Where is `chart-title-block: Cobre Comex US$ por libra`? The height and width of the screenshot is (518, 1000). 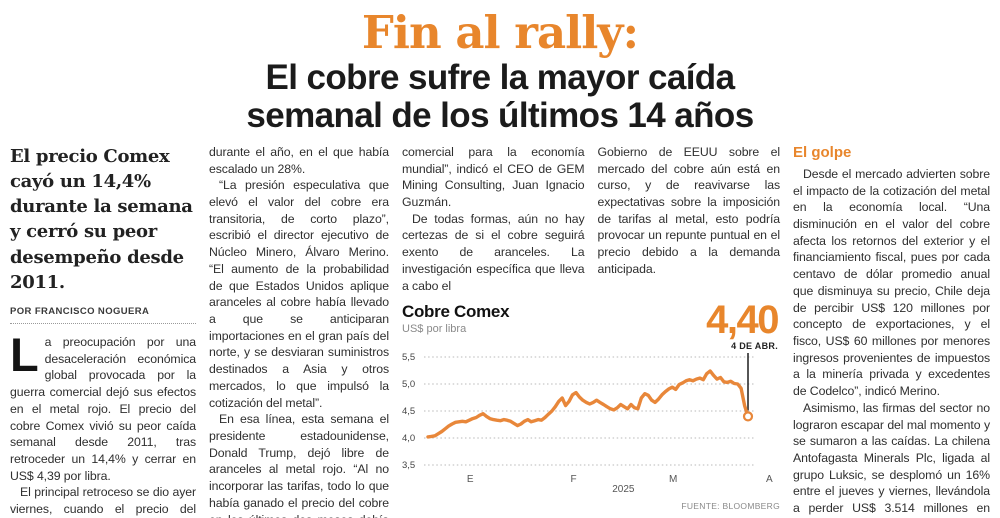 chart-title-block: Cobre Comex US$ por libra is located at coordinates (456, 319).